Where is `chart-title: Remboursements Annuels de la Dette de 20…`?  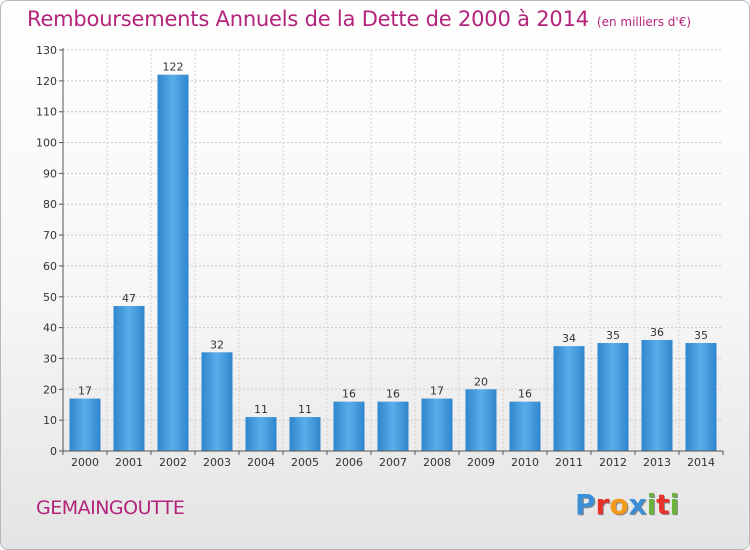 chart-title: Remboursements Annuels de la Dette de 20… is located at coordinates (359, 19).